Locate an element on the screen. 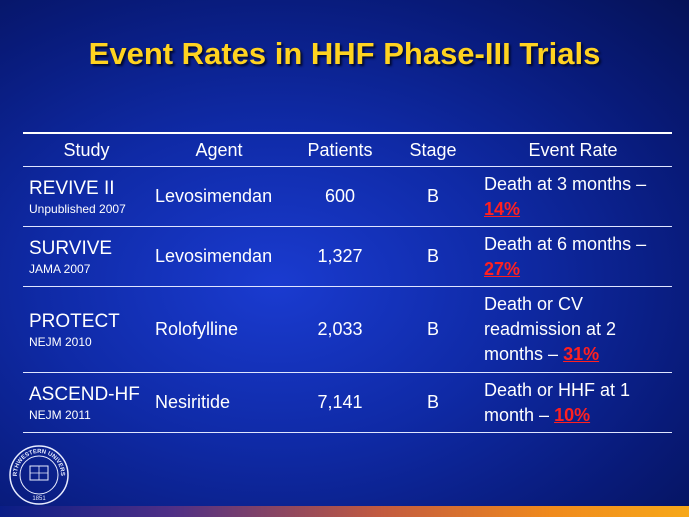  study-cell: REVIVE II Unpublished 2007 is located at coordinates (86, 197).